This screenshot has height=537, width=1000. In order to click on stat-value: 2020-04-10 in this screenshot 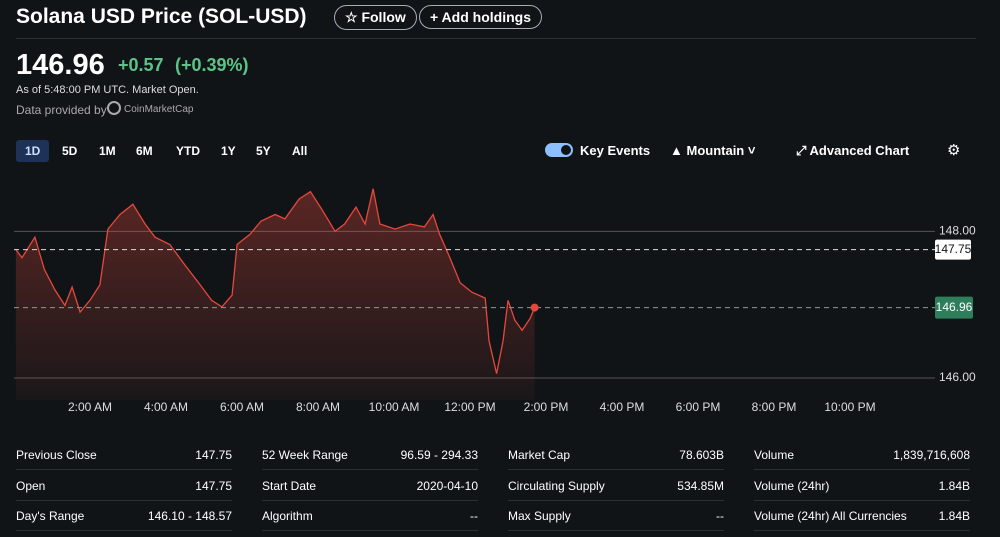, I will do `click(447, 485)`.